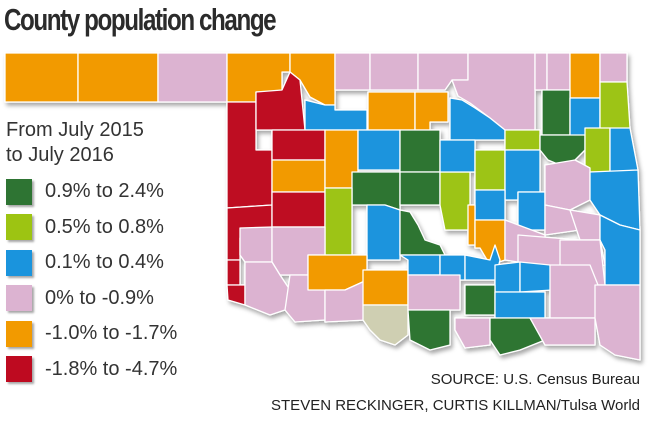 Image resolution: width=650 pixels, height=421 pixels. Describe the element at coordinates (482, 262) in the screenshot. I see `county-murray` at that location.